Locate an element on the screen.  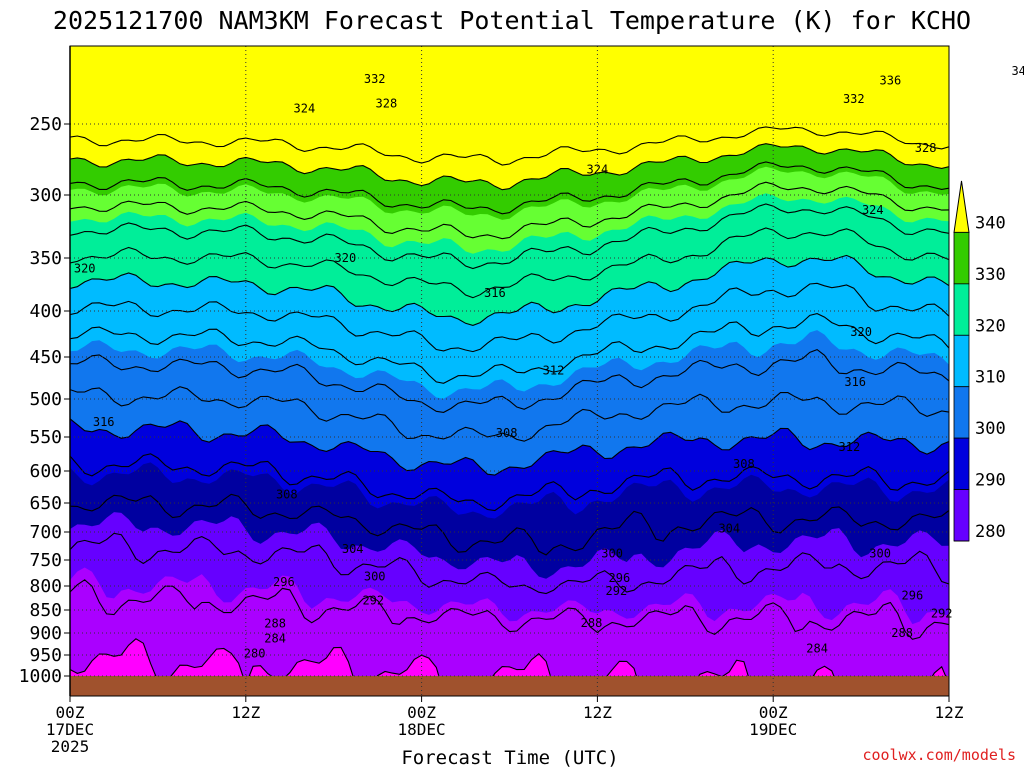
x-tick-label: 2025 is located at coordinates (70, 746).